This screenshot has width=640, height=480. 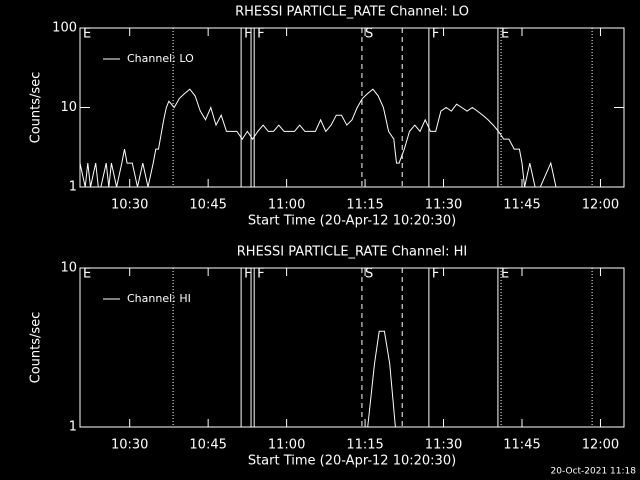 I want to click on chart-title: RHESSI PARTICLE_RATE Channel: HI, so click(x=352, y=252).